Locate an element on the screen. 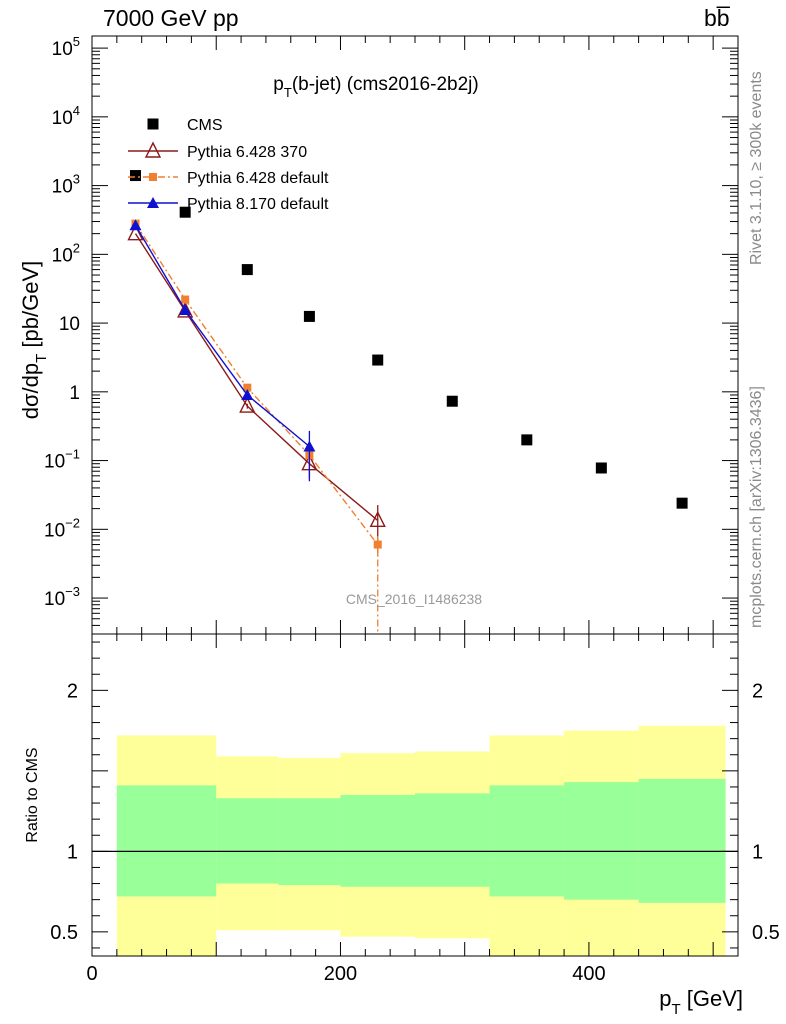  ratio-y-tick-label-right: 0.5 is located at coordinates (766, 933).